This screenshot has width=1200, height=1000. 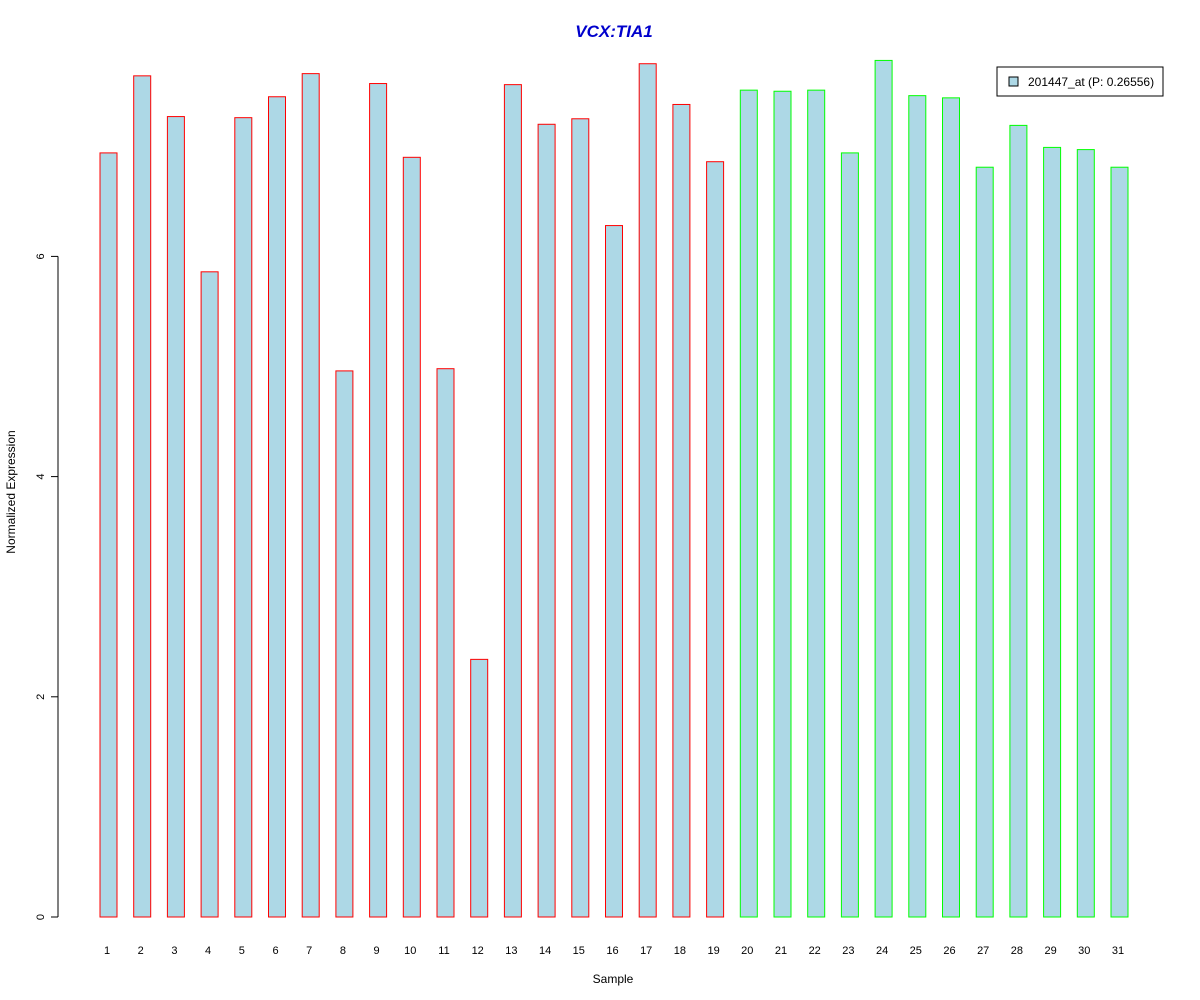 I want to click on x-tick-label: 8, so click(x=343, y=951).